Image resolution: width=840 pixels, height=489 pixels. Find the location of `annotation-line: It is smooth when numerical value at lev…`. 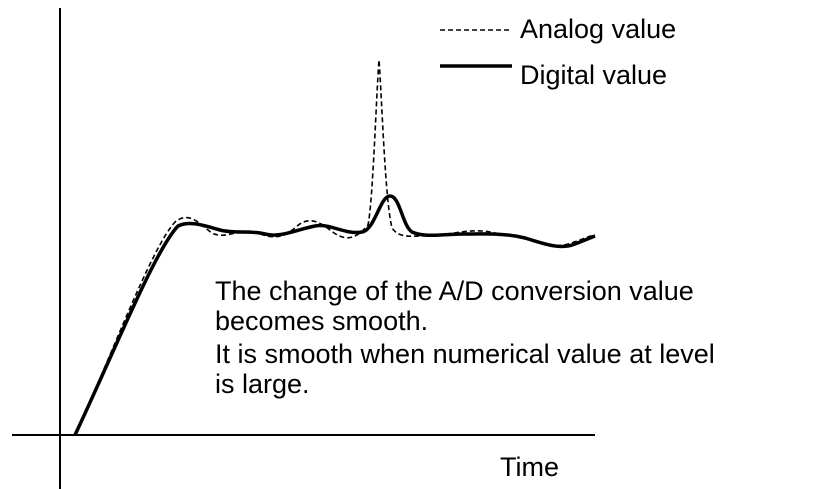

annotation-line: It is smooth when numerical value at lev… is located at coordinates (465, 354).